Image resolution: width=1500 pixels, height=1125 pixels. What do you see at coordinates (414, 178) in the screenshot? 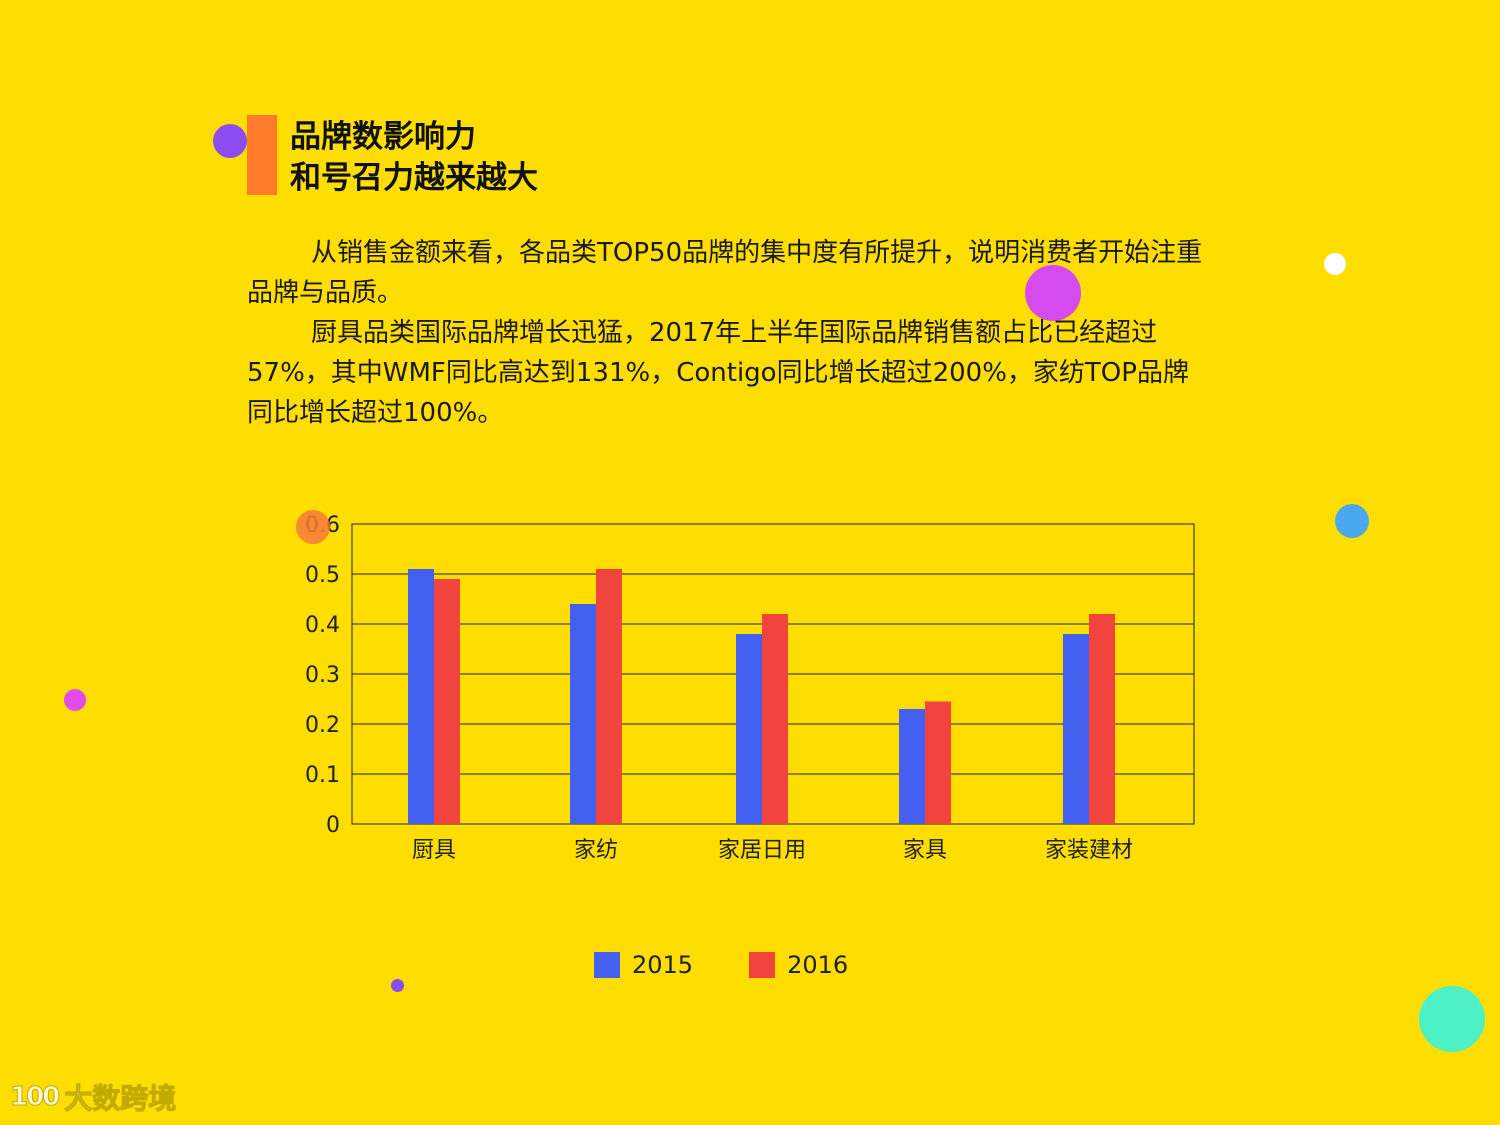
I see `title-line-2: 和号召力越来越大` at bounding box center [414, 178].